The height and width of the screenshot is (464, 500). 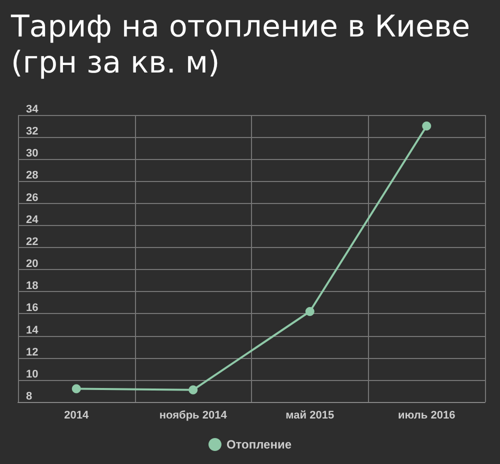 What do you see at coordinates (240, 45) in the screenshot?
I see `chart-title: Тариф на отопление в Киеве (грн за кв. м)` at bounding box center [240, 45].